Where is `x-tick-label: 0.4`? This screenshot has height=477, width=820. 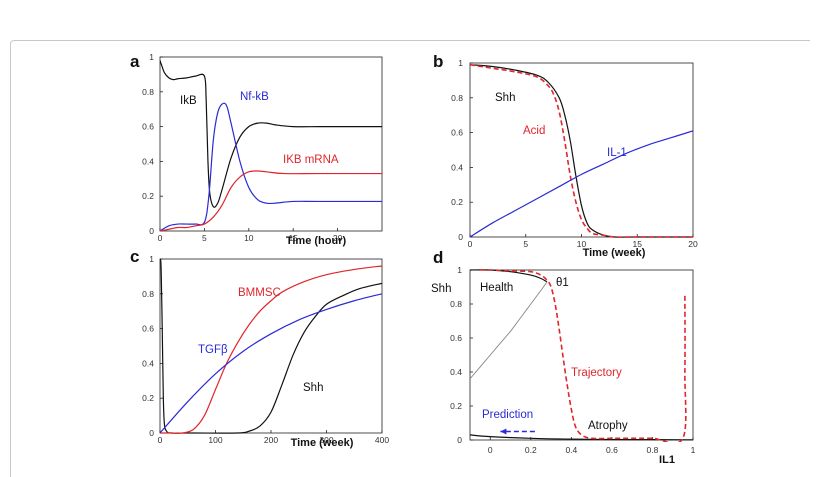
x-tick-label: 0.4 is located at coordinates (571, 450).